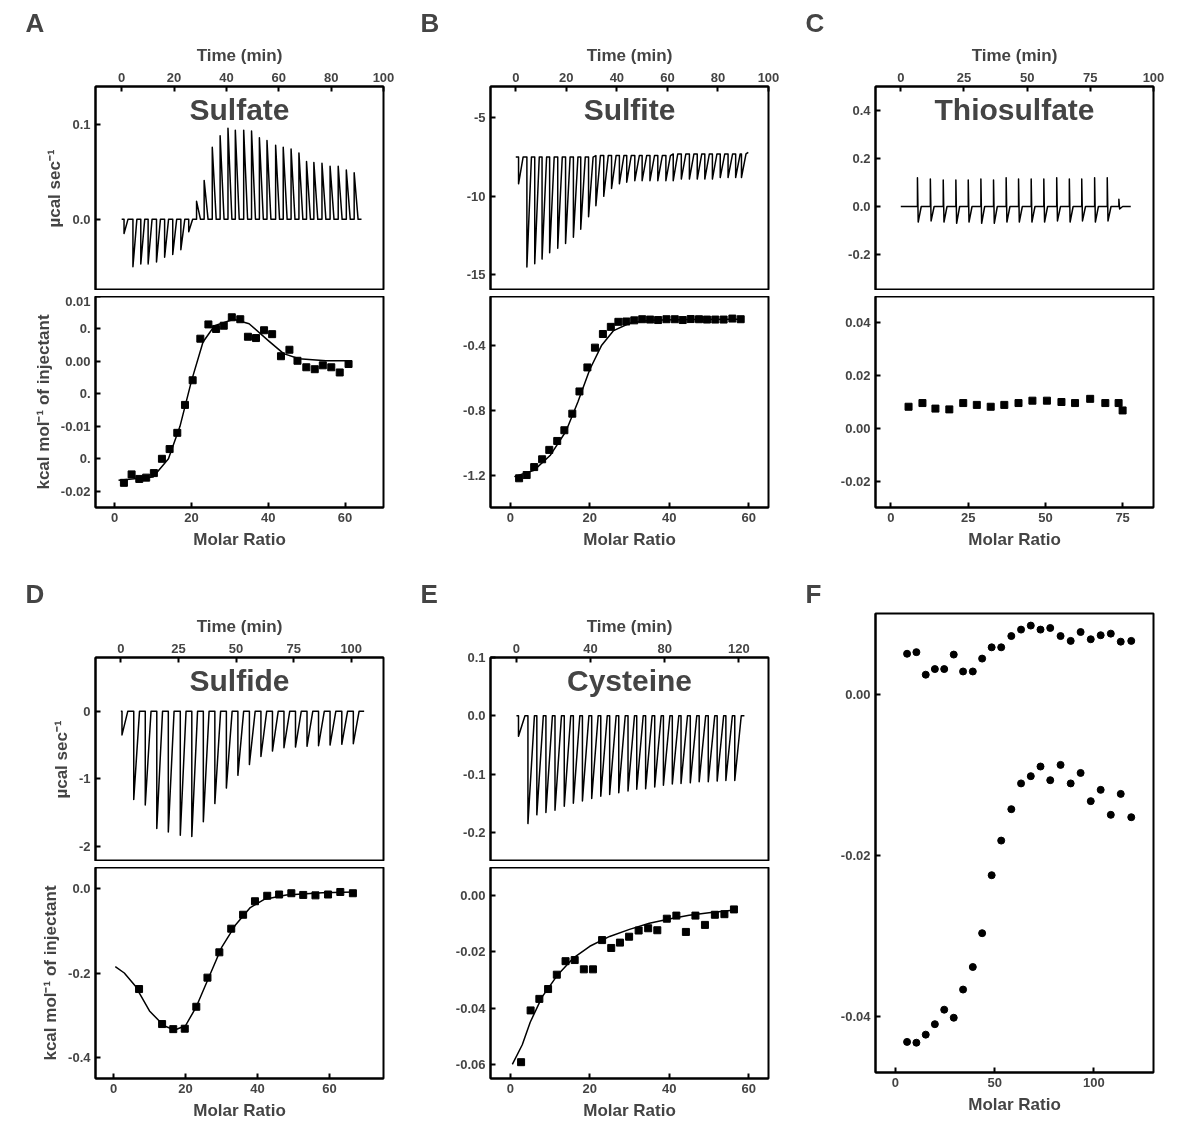  What do you see at coordinates (629, 680) in the screenshot?
I see `annotation: Cysteine` at bounding box center [629, 680].